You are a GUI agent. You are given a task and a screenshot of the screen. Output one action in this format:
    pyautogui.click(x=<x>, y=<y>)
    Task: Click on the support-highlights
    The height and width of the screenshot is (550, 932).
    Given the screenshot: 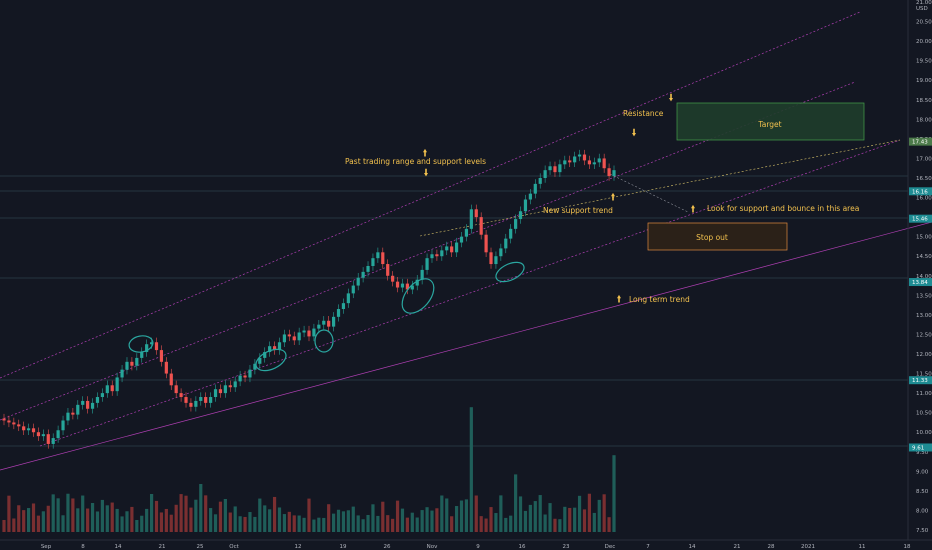 What is the action you would take?
    pyautogui.click(x=326, y=316)
    